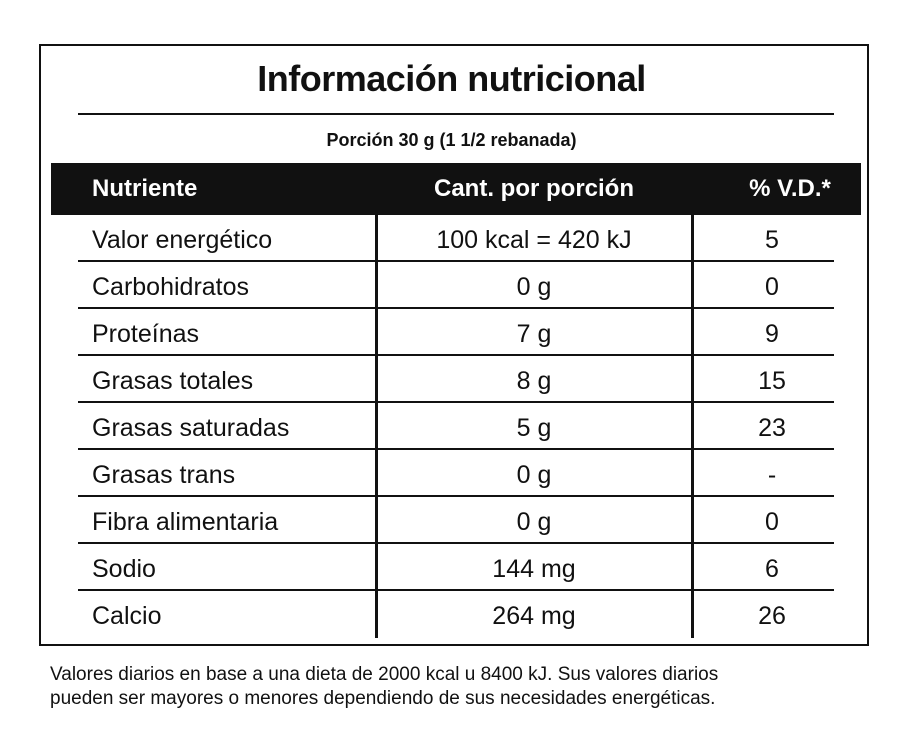 The image size is (903, 751). What do you see at coordinates (772, 428) in the screenshot?
I see `nutrient-daily-value: 23` at bounding box center [772, 428].